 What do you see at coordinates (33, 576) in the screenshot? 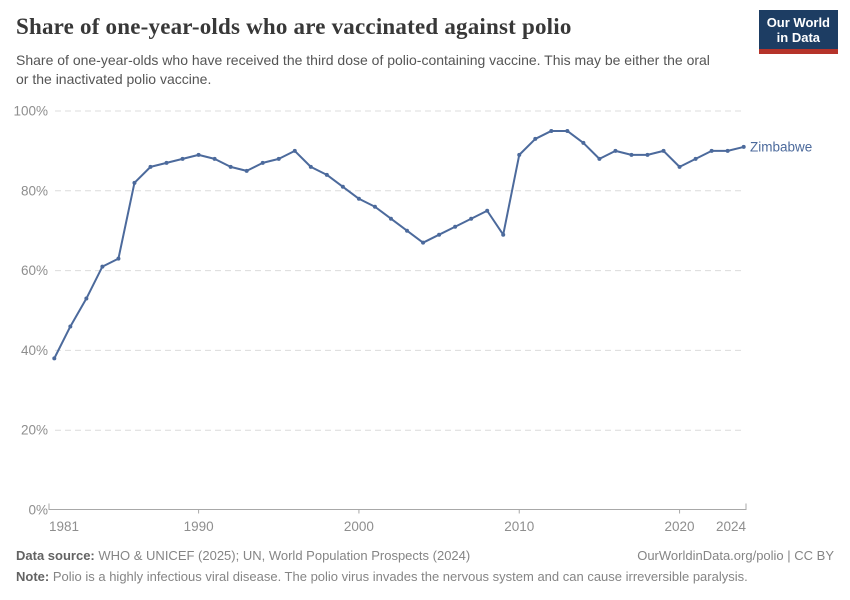
I see `note-label: Note:` at bounding box center [33, 576].